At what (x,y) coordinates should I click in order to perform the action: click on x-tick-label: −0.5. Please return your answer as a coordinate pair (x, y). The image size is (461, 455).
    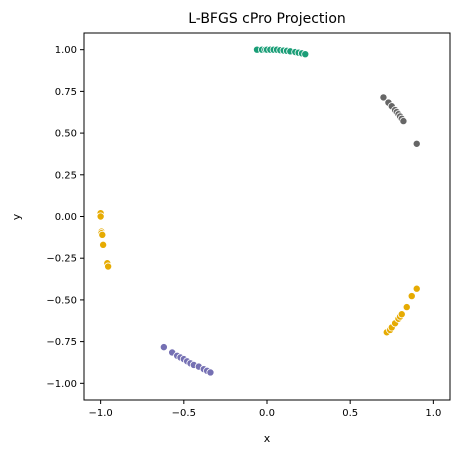
    Looking at the image, I should click on (184, 413).